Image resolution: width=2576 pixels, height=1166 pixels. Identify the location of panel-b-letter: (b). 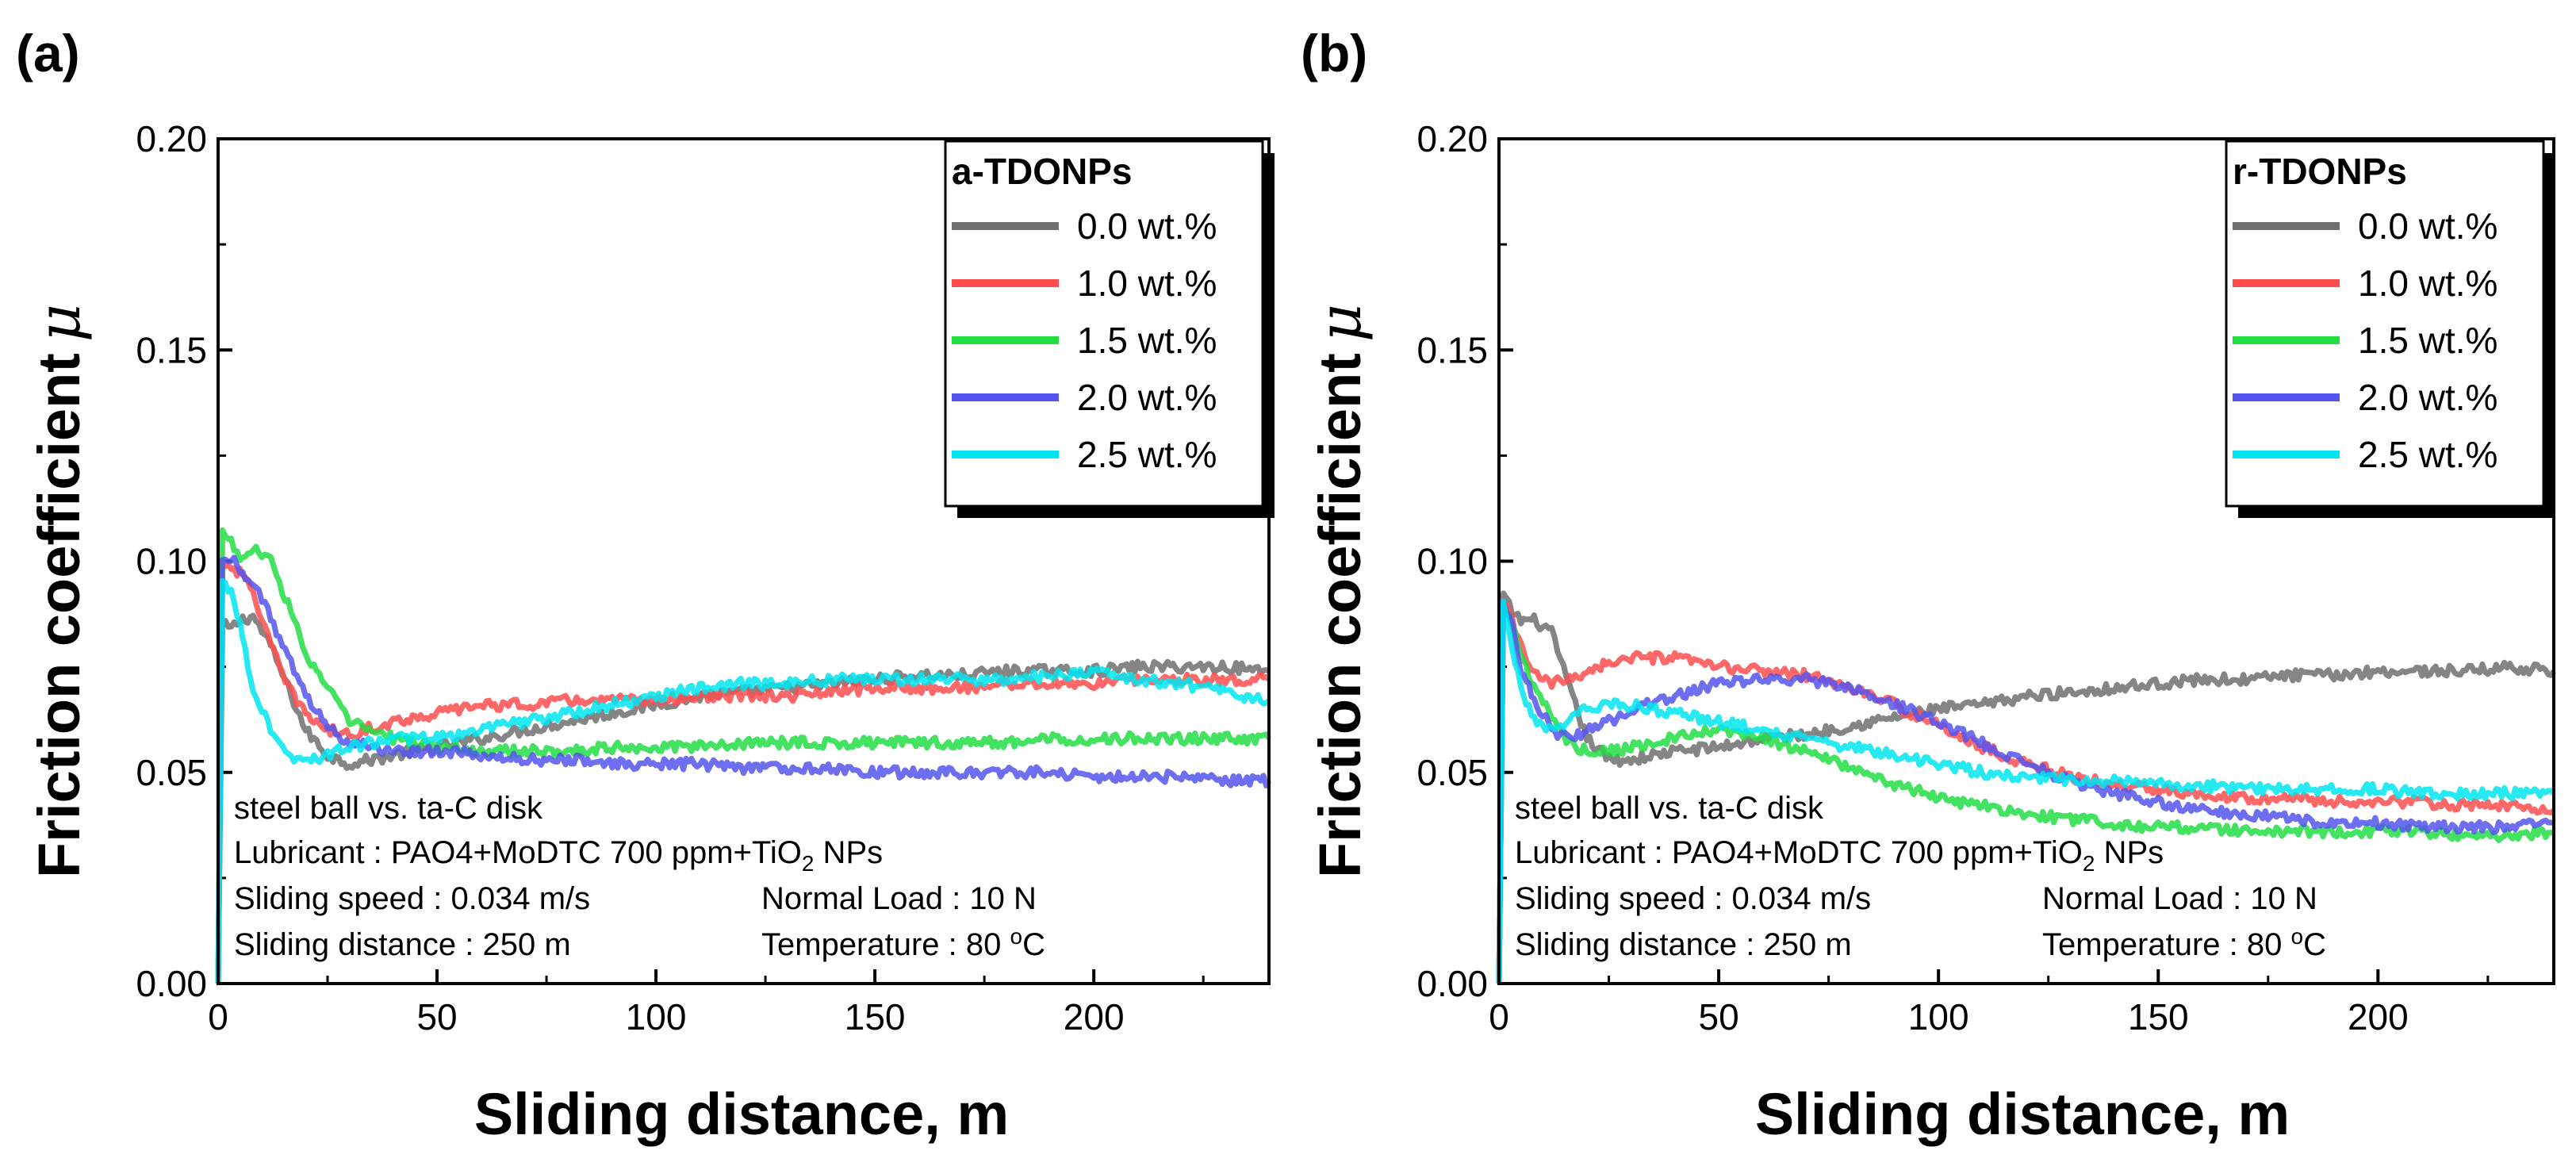
(1334, 53).